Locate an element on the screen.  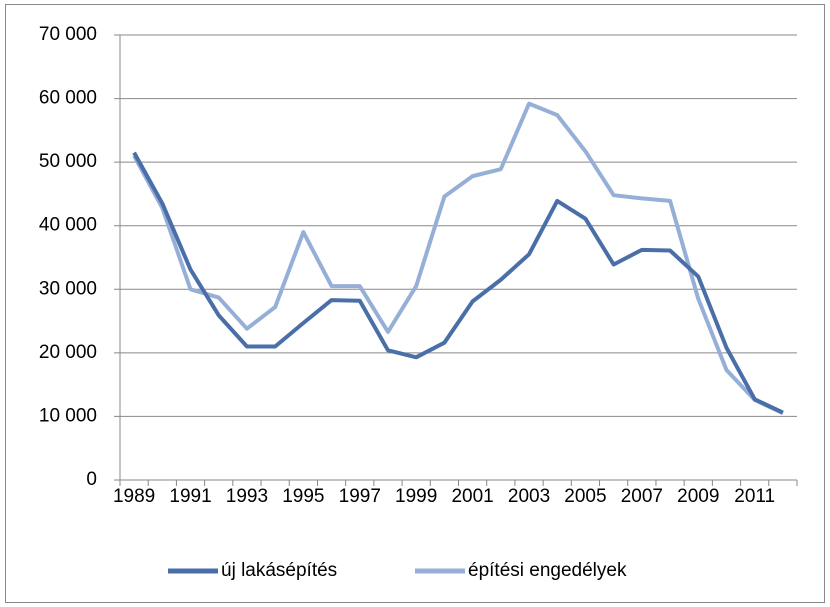
legend-label: új lakásépítés is located at coordinates (279, 570).